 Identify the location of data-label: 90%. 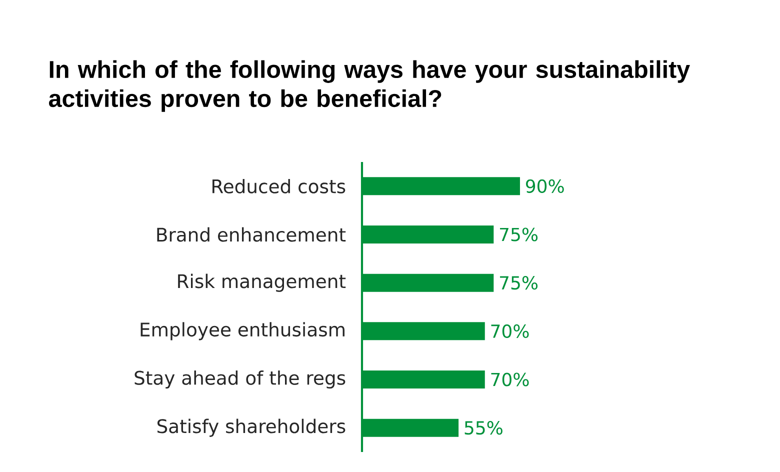
(545, 186).